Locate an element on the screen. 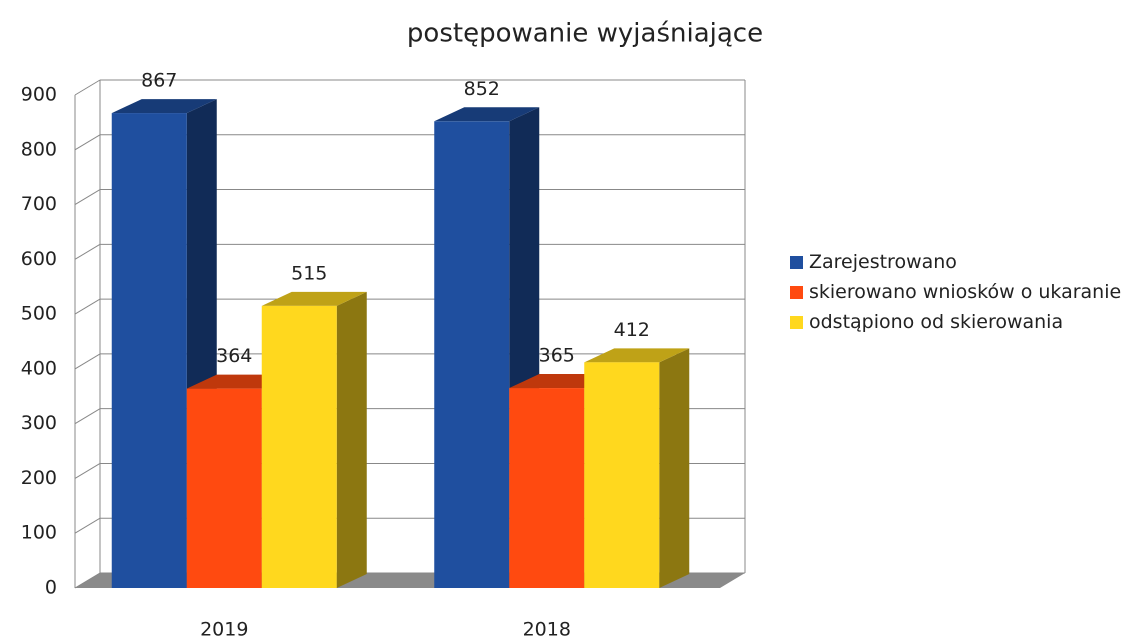 This screenshot has height=640, width=1143. legend-item: odstąpiono od skierowania is located at coordinates (960, 322).